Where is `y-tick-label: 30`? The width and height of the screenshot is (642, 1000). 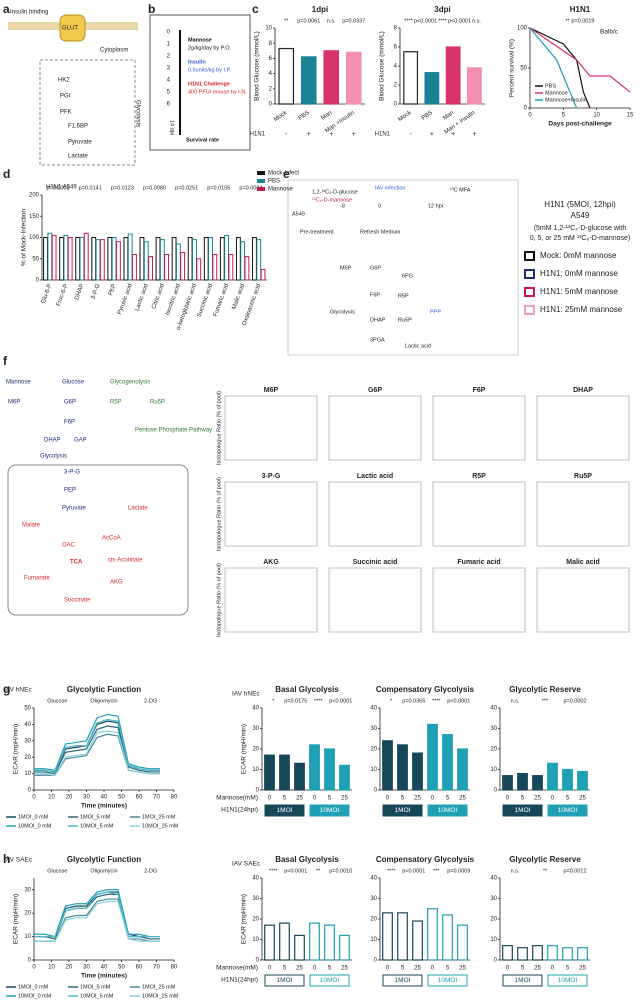
y-tick-label: 30 is located at coordinates (373, 899).